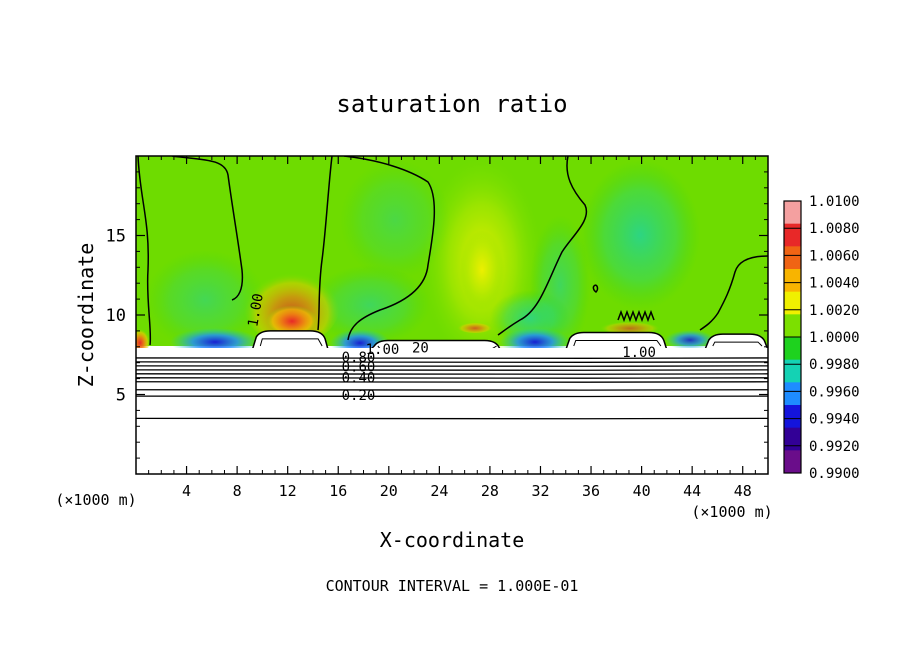 The width and height of the screenshot is (904, 658). I want to click on horizontal-contours, so click(452, 388).